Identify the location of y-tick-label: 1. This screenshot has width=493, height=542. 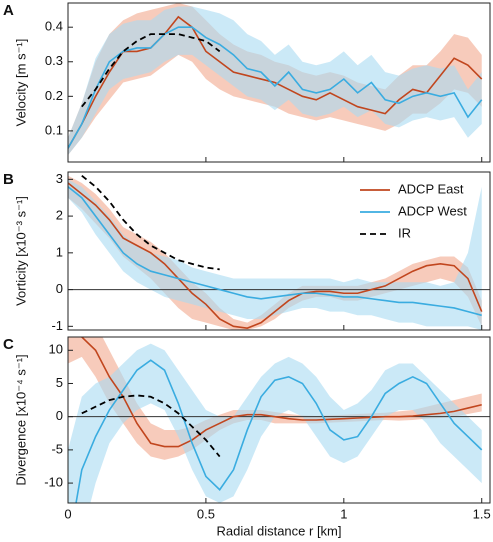
(59, 251).